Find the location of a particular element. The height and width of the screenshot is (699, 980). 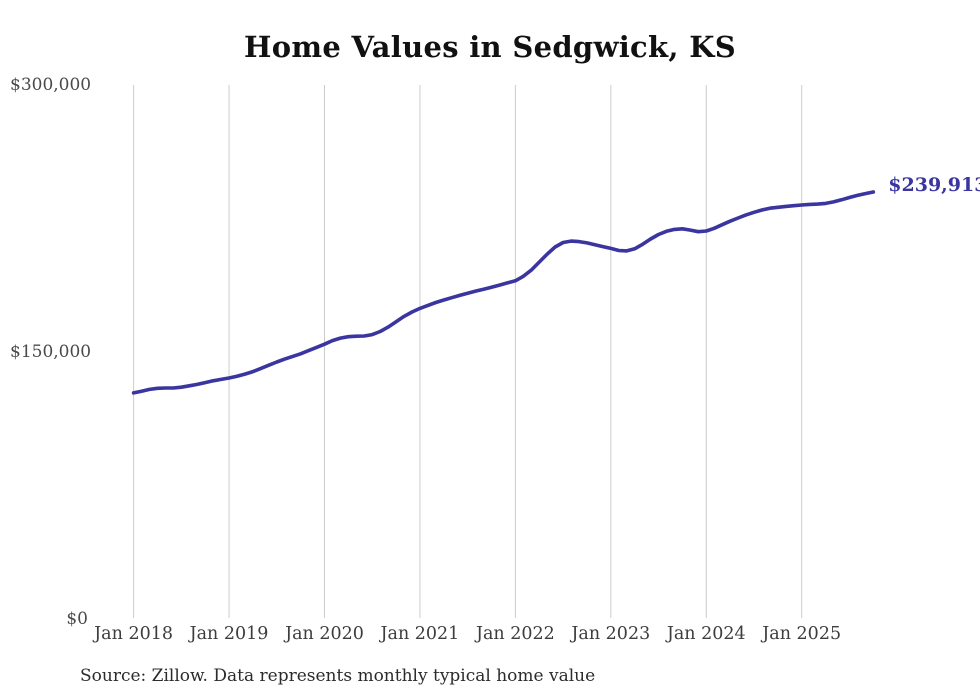

x-axis-label-jan-2019: Jan 2019 is located at coordinates (229, 634).